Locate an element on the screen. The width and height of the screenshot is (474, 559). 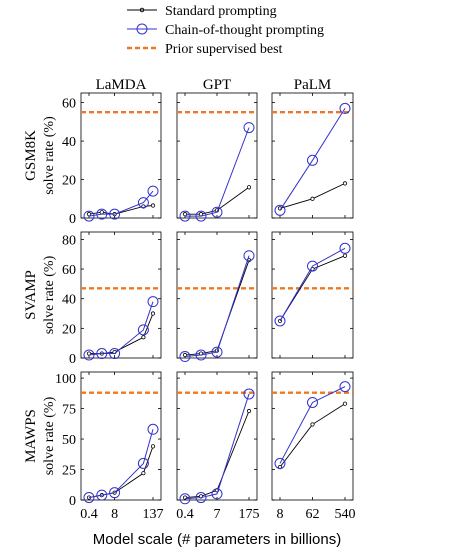
y-tick-label: 75 is located at coordinates (69, 410).